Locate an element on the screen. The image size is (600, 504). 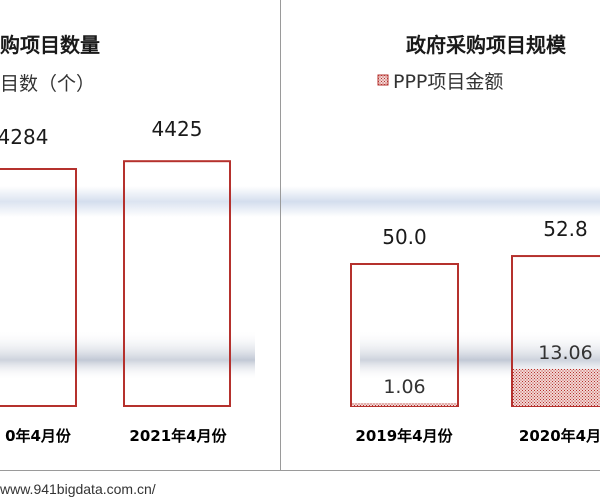
right-total-label-2: 52.8 is located at coordinates (565, 229).